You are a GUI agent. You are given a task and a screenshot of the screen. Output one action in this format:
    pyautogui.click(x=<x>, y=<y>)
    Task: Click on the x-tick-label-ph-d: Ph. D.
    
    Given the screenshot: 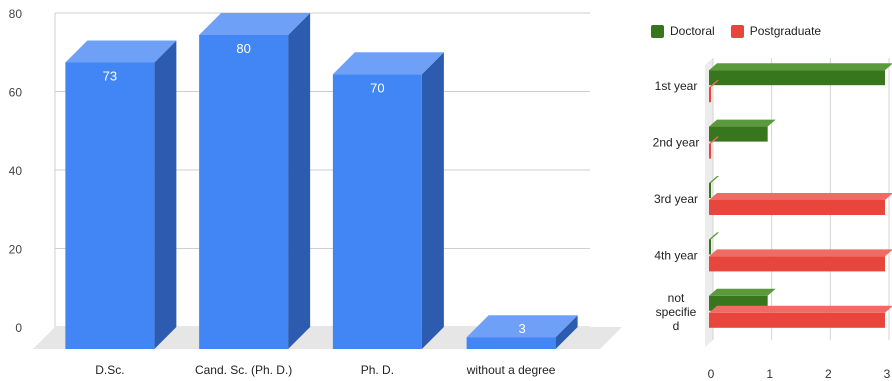 What is the action you would take?
    pyautogui.click(x=377, y=370)
    